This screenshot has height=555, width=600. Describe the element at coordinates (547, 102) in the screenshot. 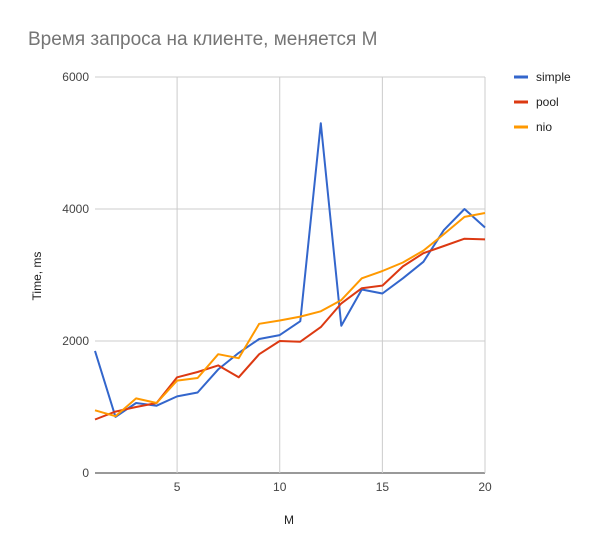

I see `legend-label-pool: pool` at that location.